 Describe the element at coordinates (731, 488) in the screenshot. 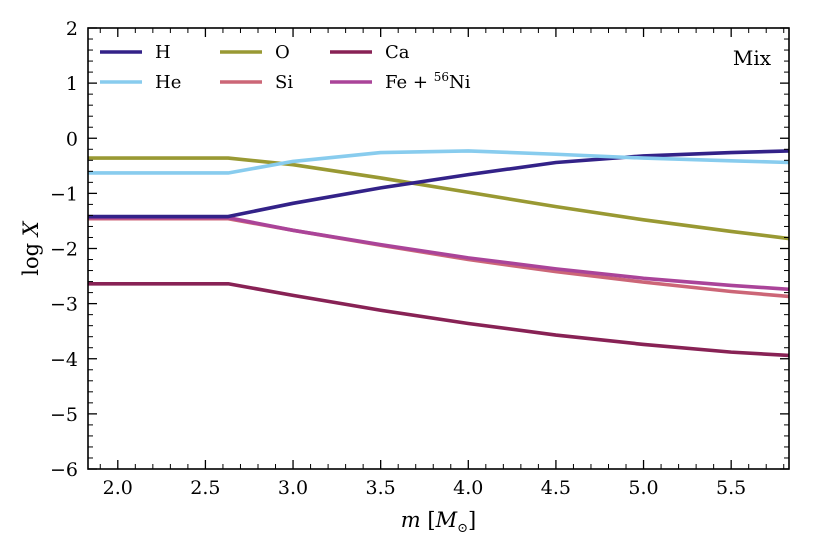

I see `x-tick-label: 5.5` at that location.